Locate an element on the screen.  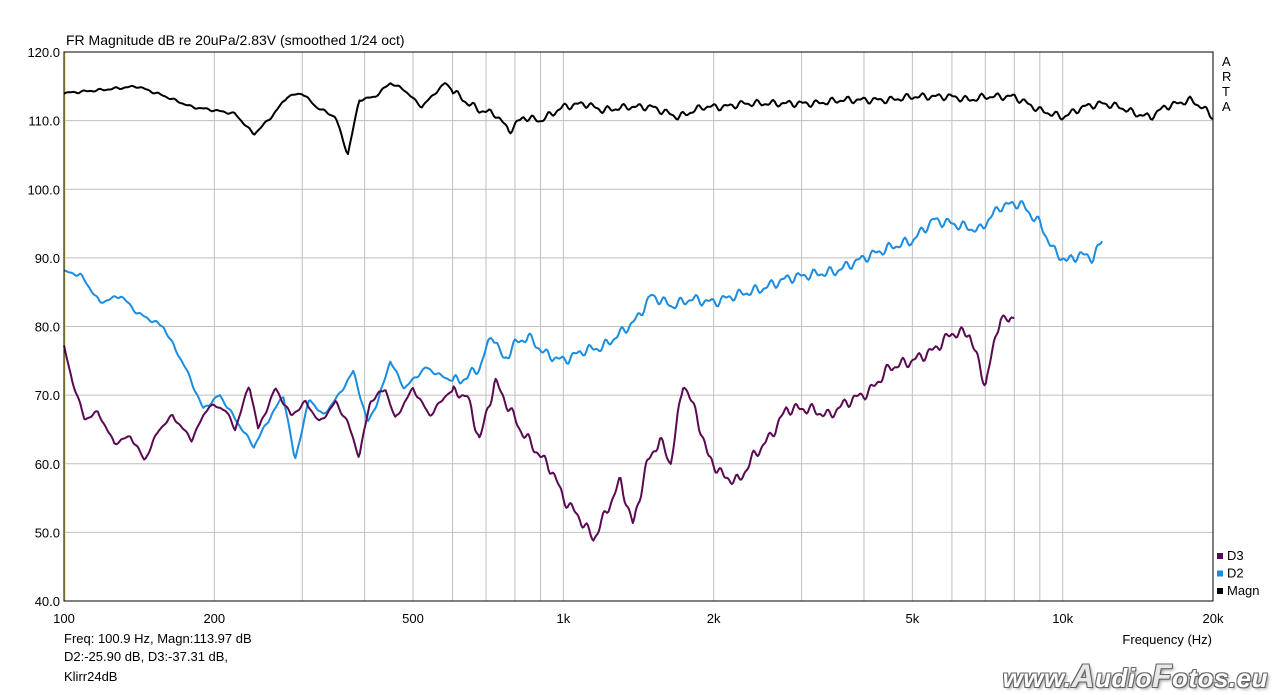
x-tick-label: 100 is located at coordinates (64, 618).